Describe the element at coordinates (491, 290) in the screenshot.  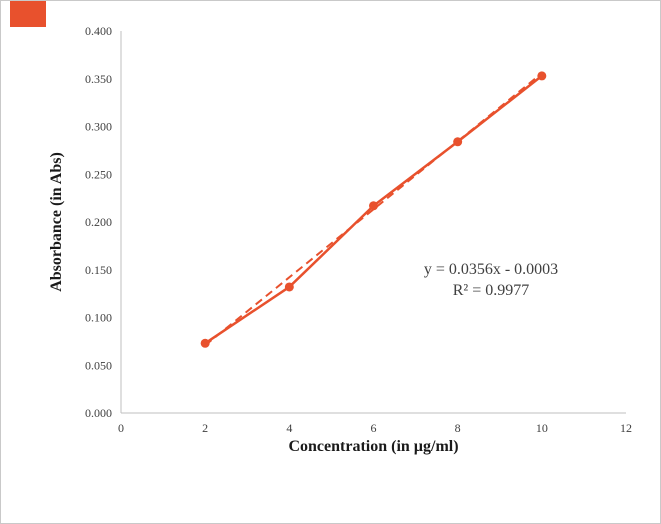
I see `r-squared-label: R² = 0.9977` at that location.